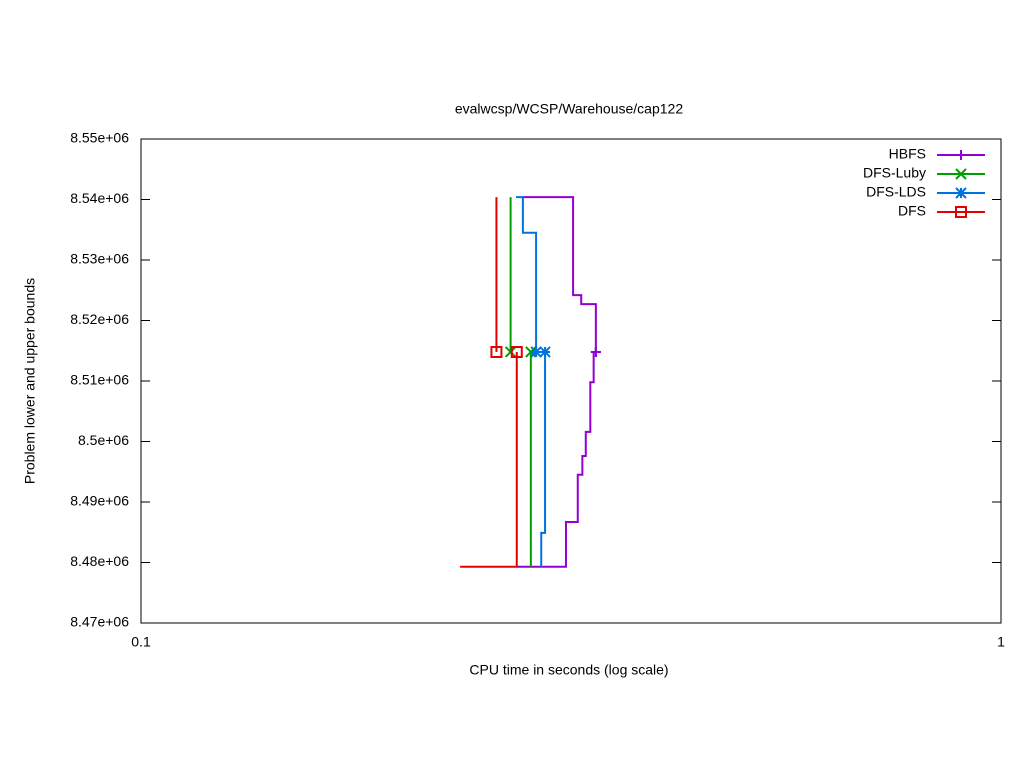 The image size is (1024, 773). I want to click on y-tick-label: 8.53e+06, so click(99, 259).